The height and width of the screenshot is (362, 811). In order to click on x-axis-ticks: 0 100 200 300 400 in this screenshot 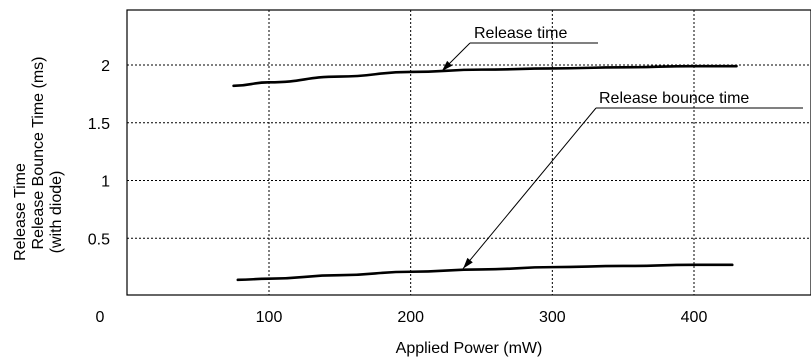, I will do `click(402, 317)`.